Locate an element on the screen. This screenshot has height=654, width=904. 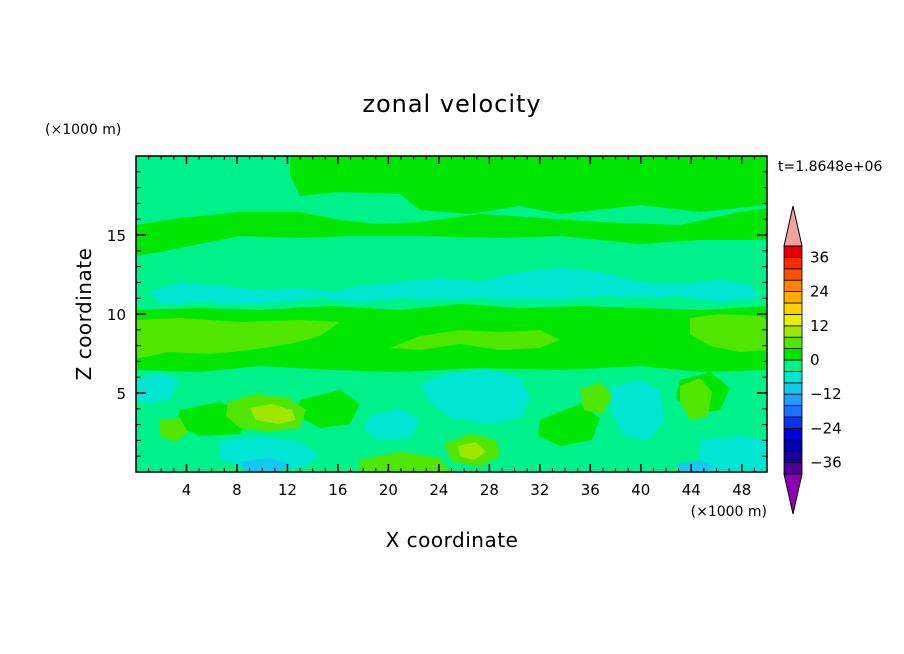
colorbar-over-triangle is located at coordinates (793, 226).